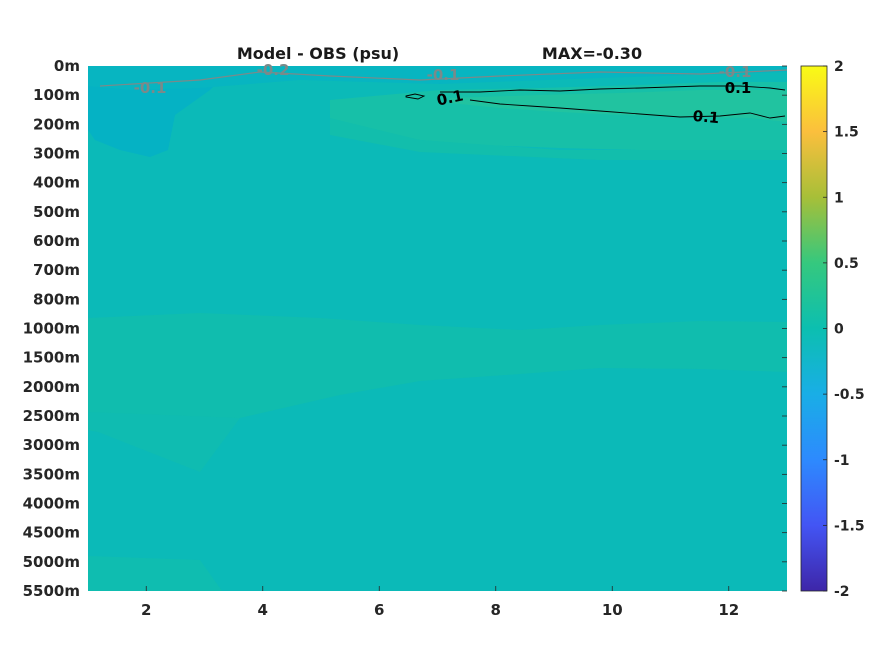  I want to click on colorbar-tick-label: 1, so click(839, 198).